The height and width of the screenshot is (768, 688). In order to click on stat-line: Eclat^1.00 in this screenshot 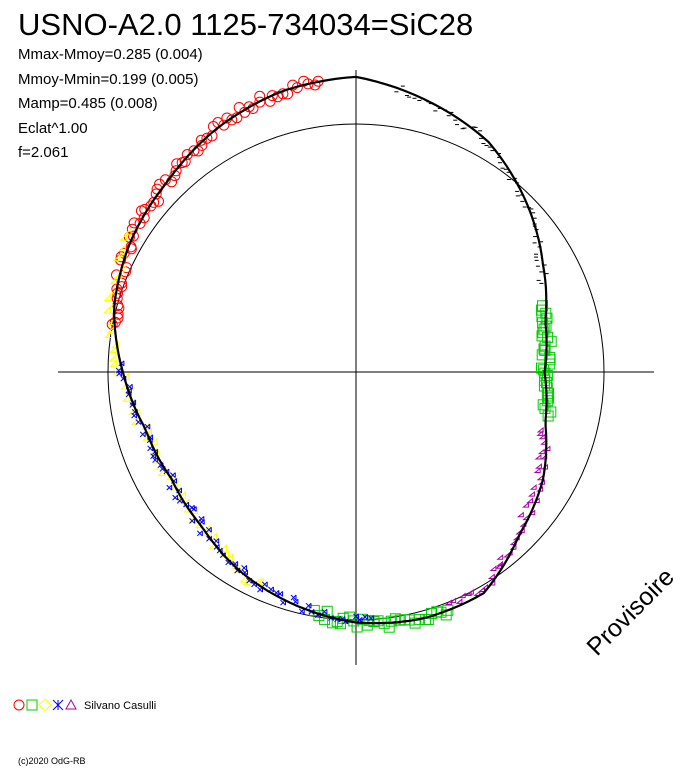, I will do `click(53, 128)`.